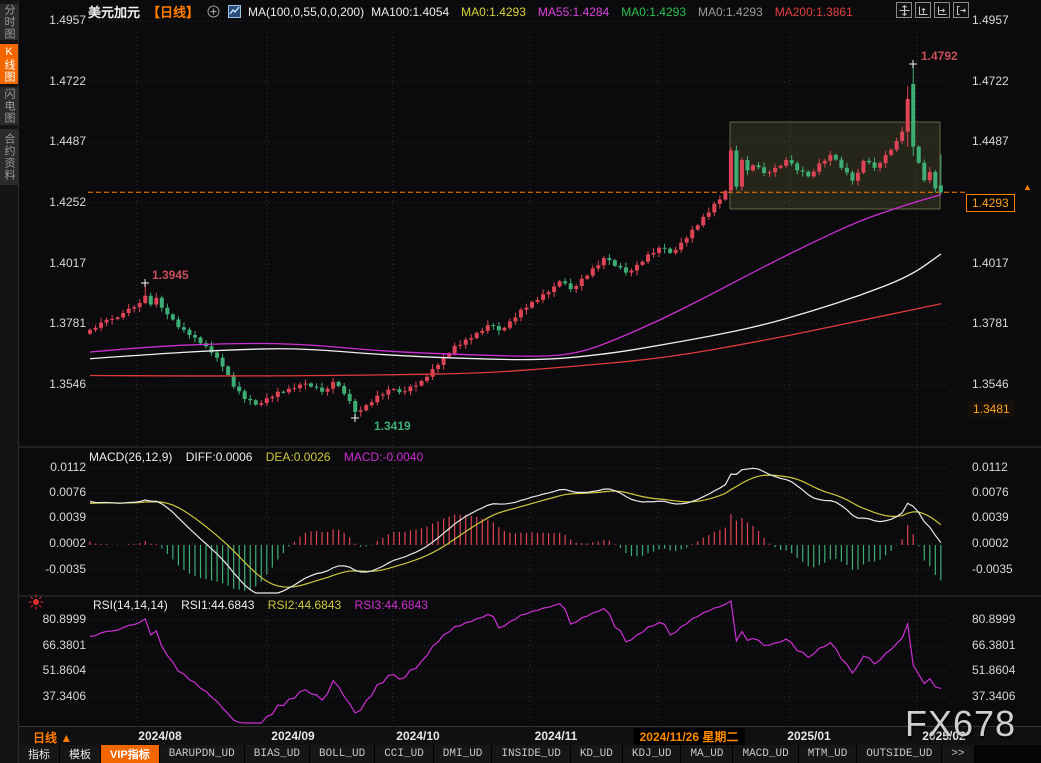 The height and width of the screenshot is (763, 1041). Describe the element at coordinates (904, 10) in the screenshot. I see `move-tool-icon` at that location.